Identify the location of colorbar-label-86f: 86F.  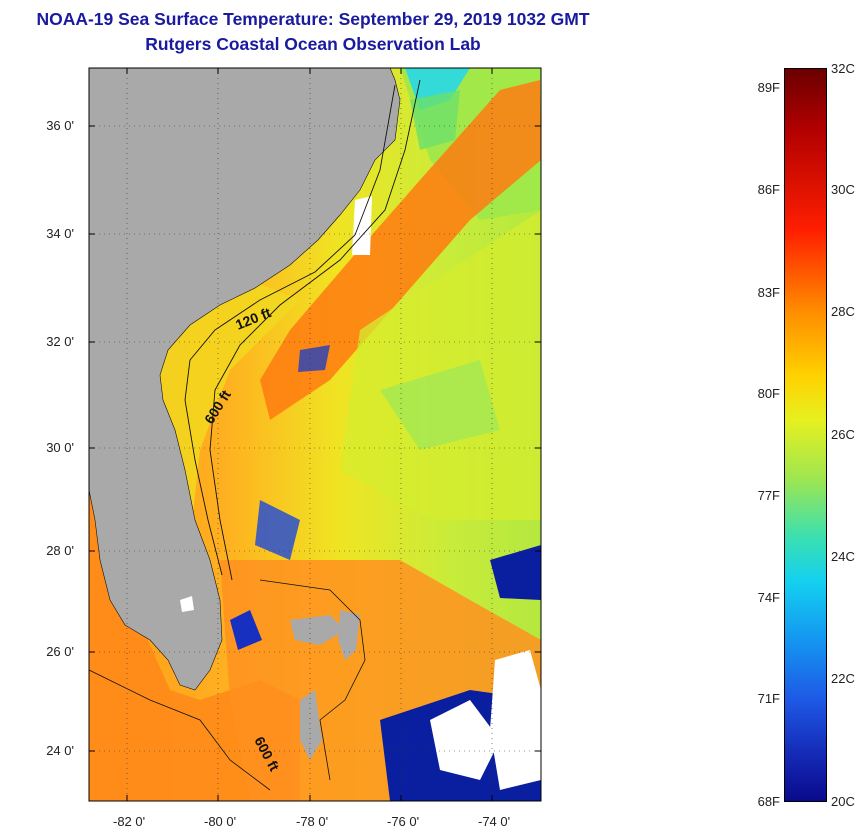
(768, 189).